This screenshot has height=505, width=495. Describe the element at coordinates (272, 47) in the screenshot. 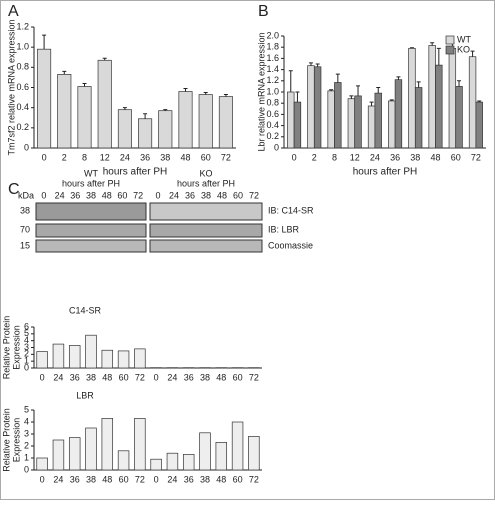

I see `y-tick-label: 1.8` at that location.